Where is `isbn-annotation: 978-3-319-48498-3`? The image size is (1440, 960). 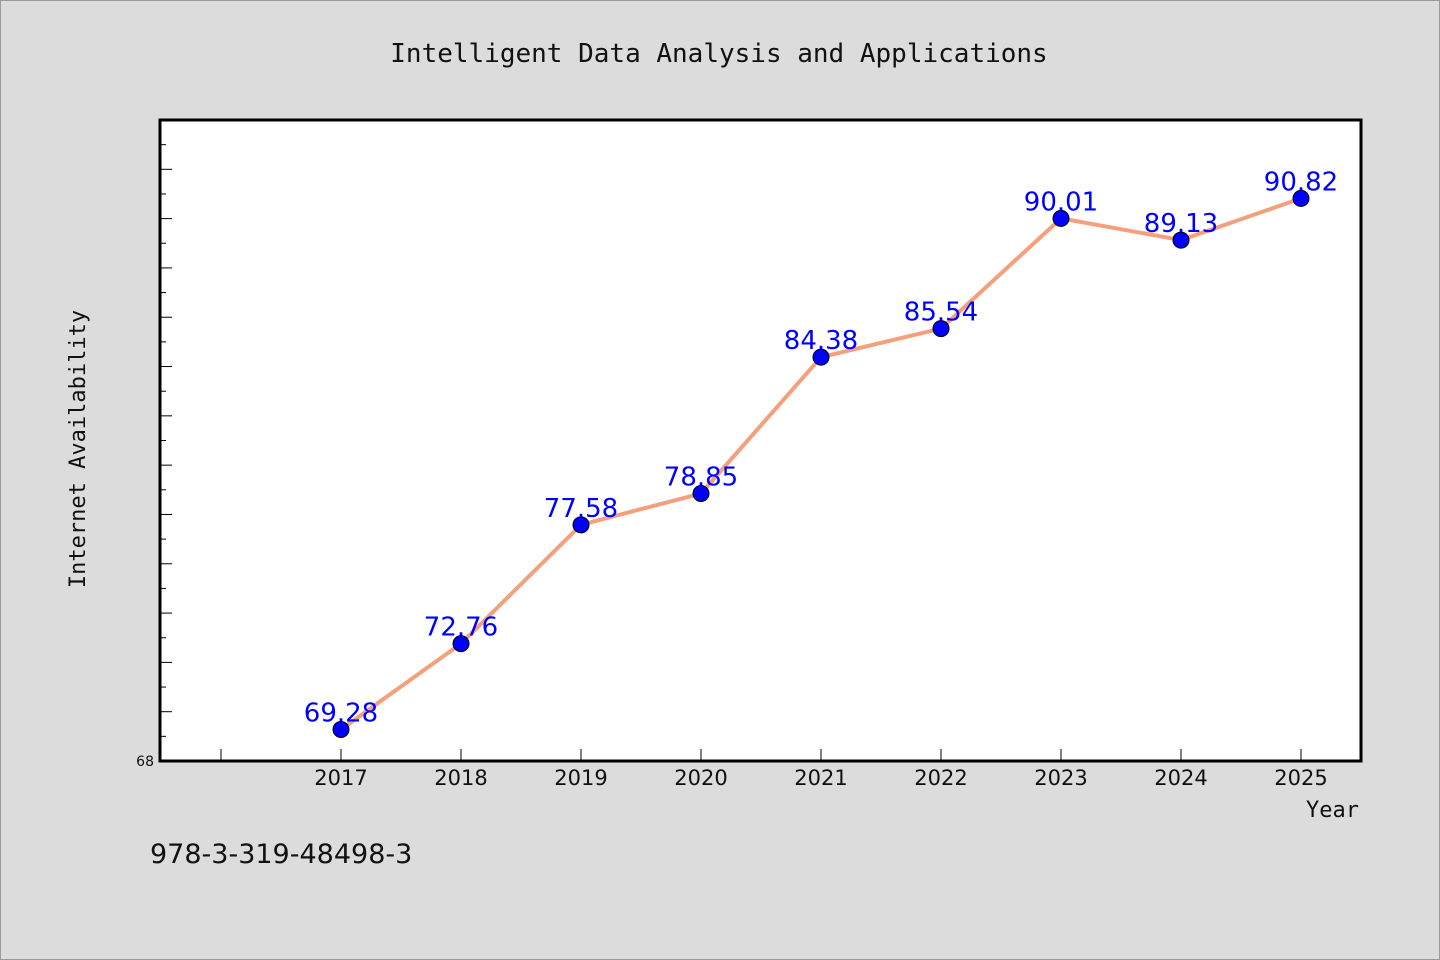 isbn-annotation: 978-3-319-48498-3 is located at coordinates (281, 854).